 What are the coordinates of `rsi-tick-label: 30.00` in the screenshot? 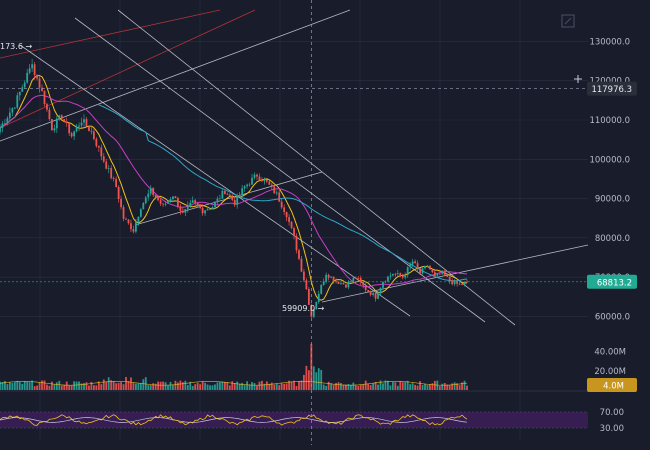 It's located at (612, 429).